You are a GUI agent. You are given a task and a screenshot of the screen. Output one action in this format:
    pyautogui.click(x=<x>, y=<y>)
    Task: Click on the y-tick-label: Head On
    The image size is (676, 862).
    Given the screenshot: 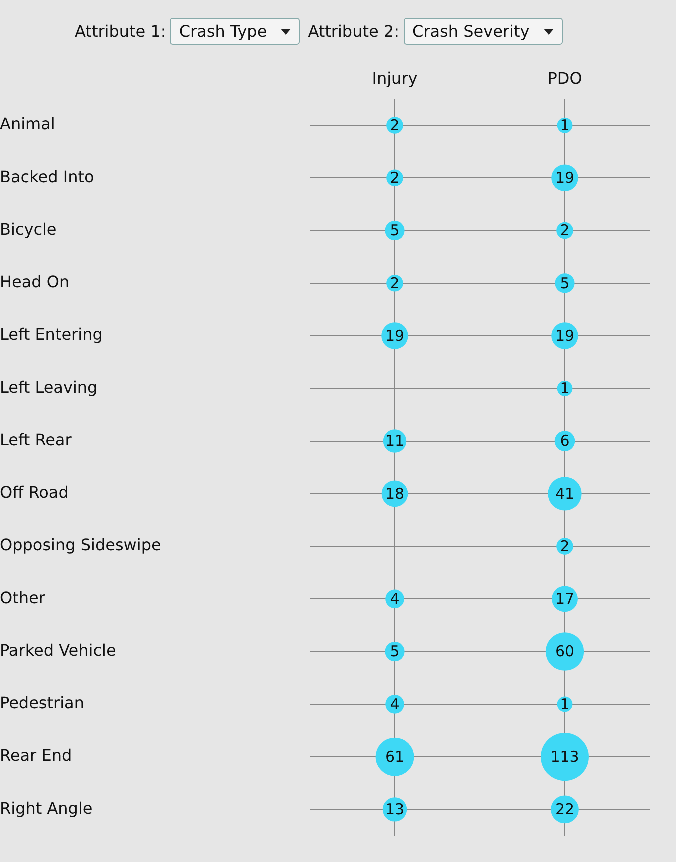 What is the action you would take?
    pyautogui.click(x=35, y=282)
    